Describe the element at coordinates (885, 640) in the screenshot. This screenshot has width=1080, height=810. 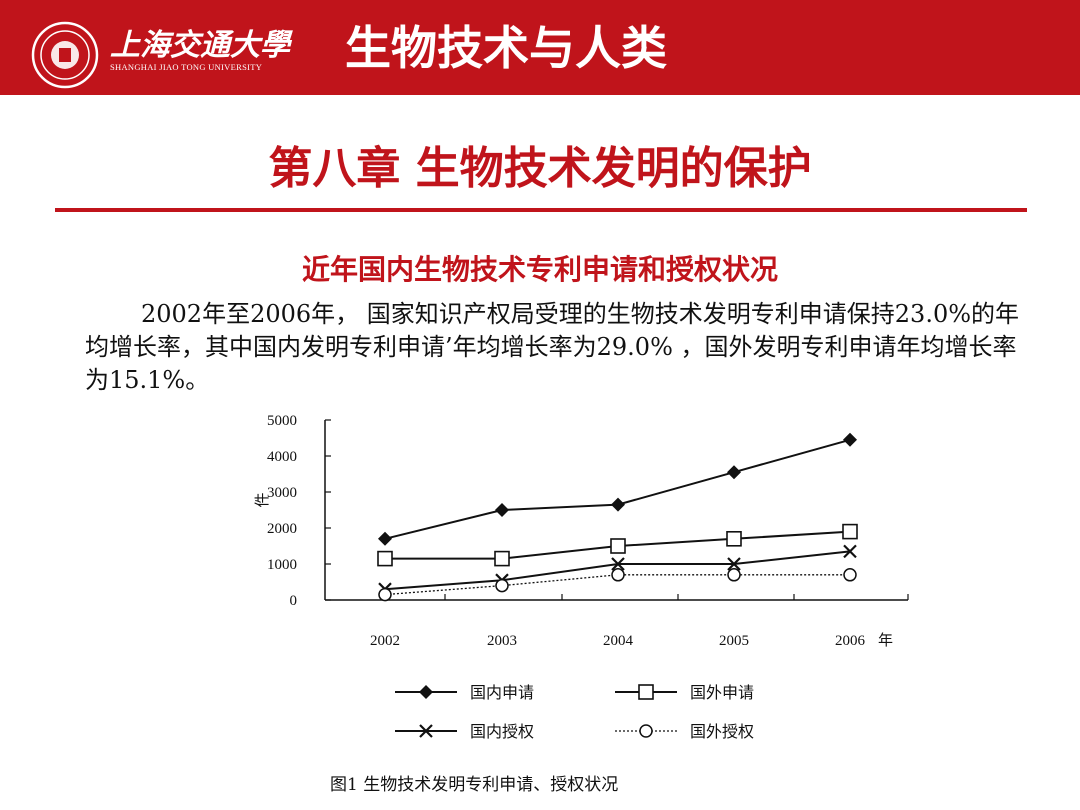
I see `x-axis-label: 年` at that location.